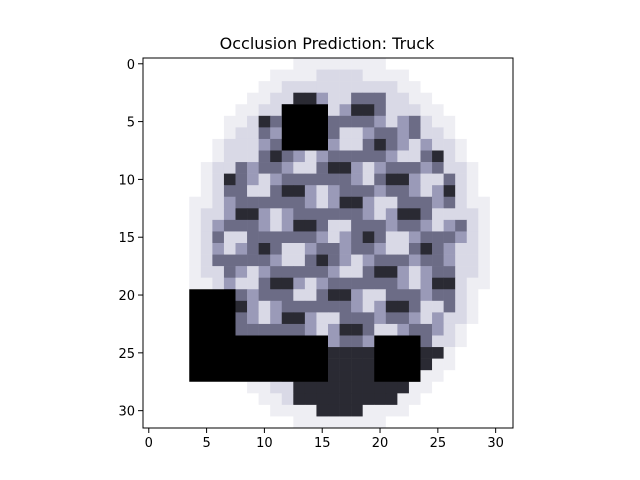  What do you see at coordinates (131, 123) in the screenshot?
I see `y-tick-label: 5` at bounding box center [131, 123].